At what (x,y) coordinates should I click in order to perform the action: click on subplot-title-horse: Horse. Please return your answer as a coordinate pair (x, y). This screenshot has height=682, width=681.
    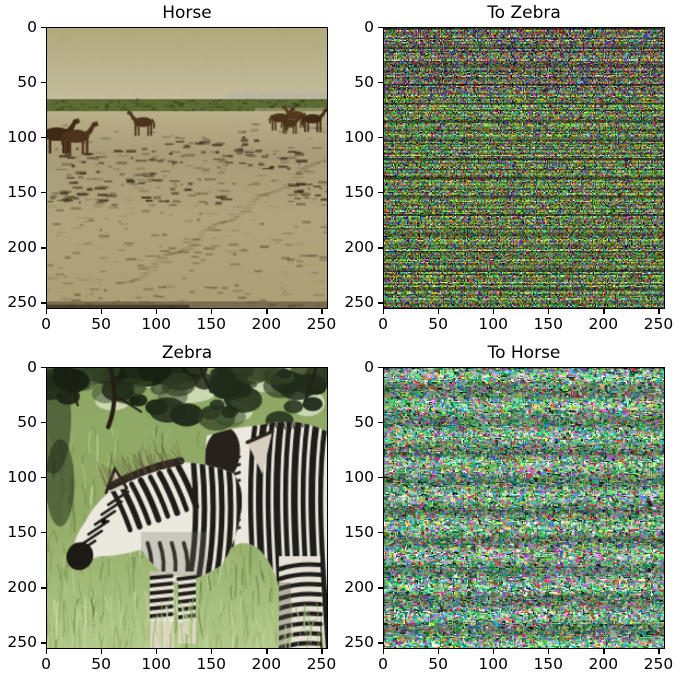
    Looking at the image, I should click on (187, 13).